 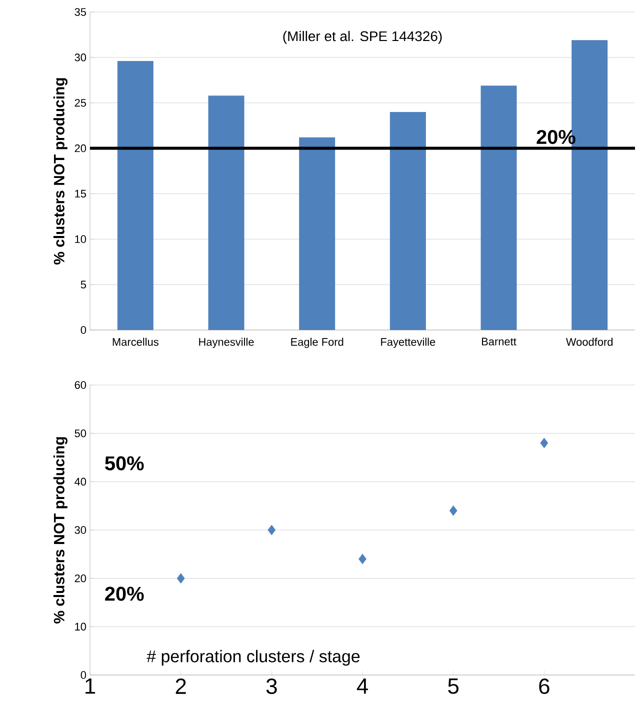 I want to click on y-tick-label: 50, so click(x=80, y=433).